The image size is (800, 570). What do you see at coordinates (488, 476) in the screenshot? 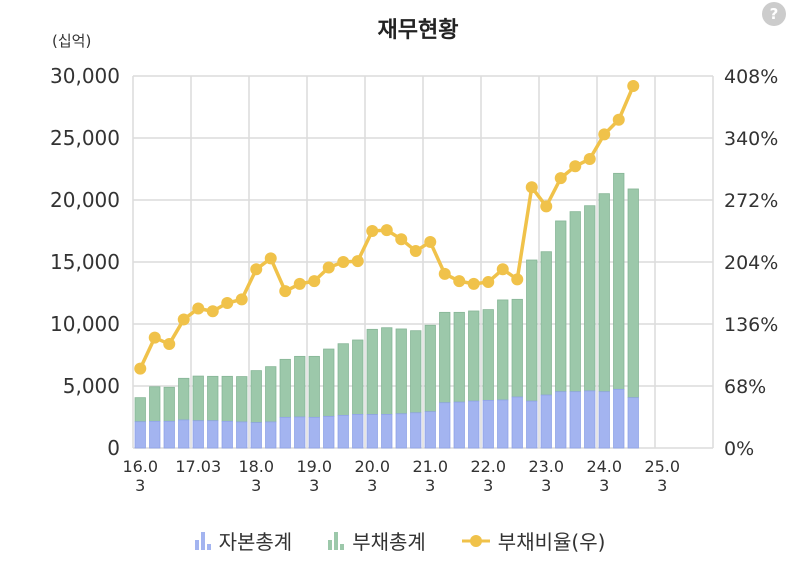
I see `x-tick-label: 22.0 3` at bounding box center [488, 476].